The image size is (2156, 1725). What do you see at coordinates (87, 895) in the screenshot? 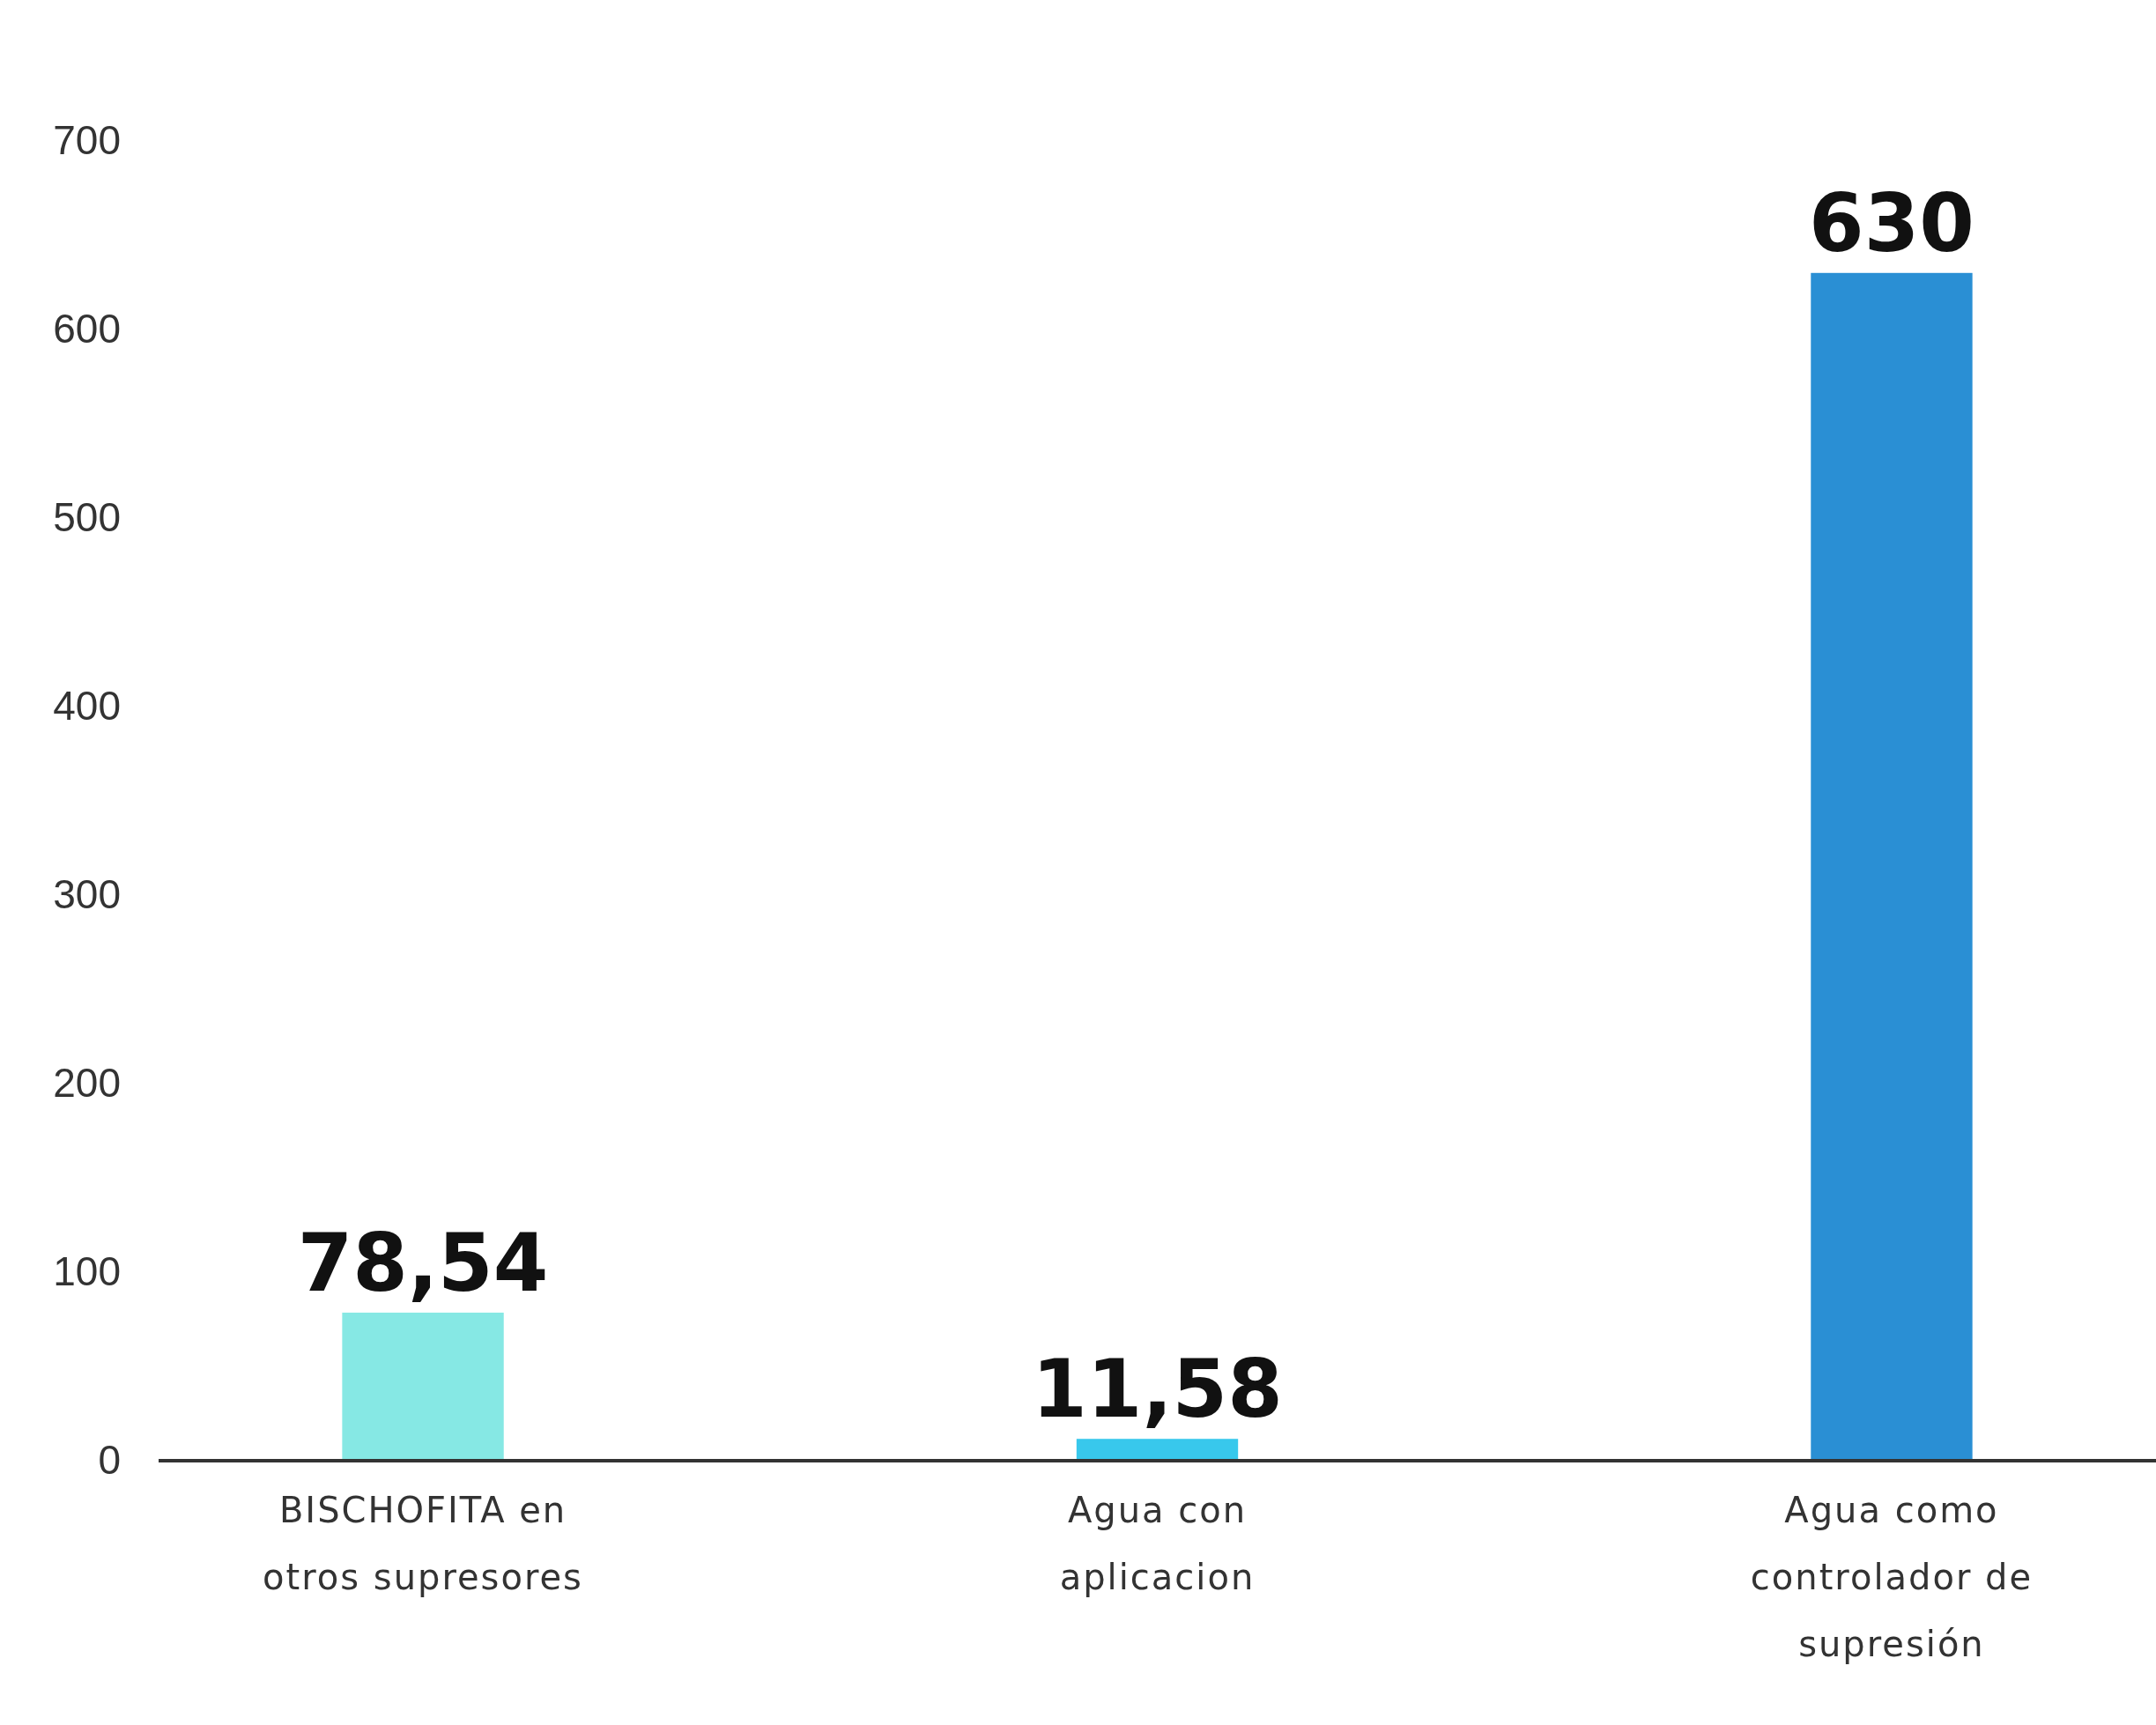
I see `y-tick-label: 300` at bounding box center [87, 895].